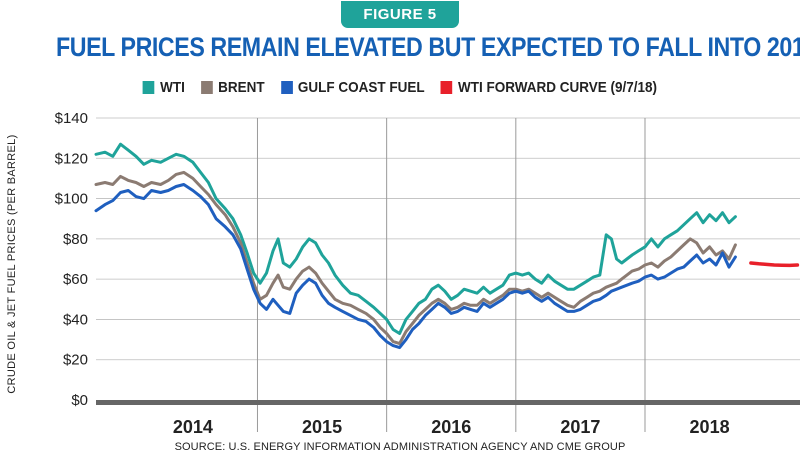 The image size is (800, 458). Describe the element at coordinates (322, 427) in the screenshot. I see `x-tick-label: 2015` at that location.